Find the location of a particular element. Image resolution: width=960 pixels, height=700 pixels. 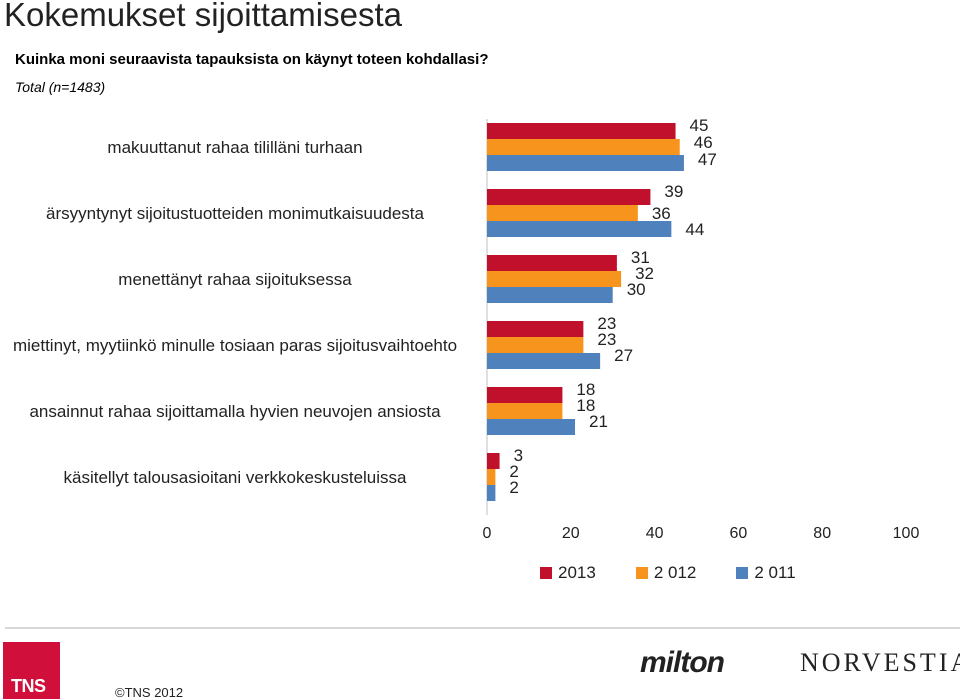

norvestia-logo: NORVESTIA is located at coordinates (880, 662).